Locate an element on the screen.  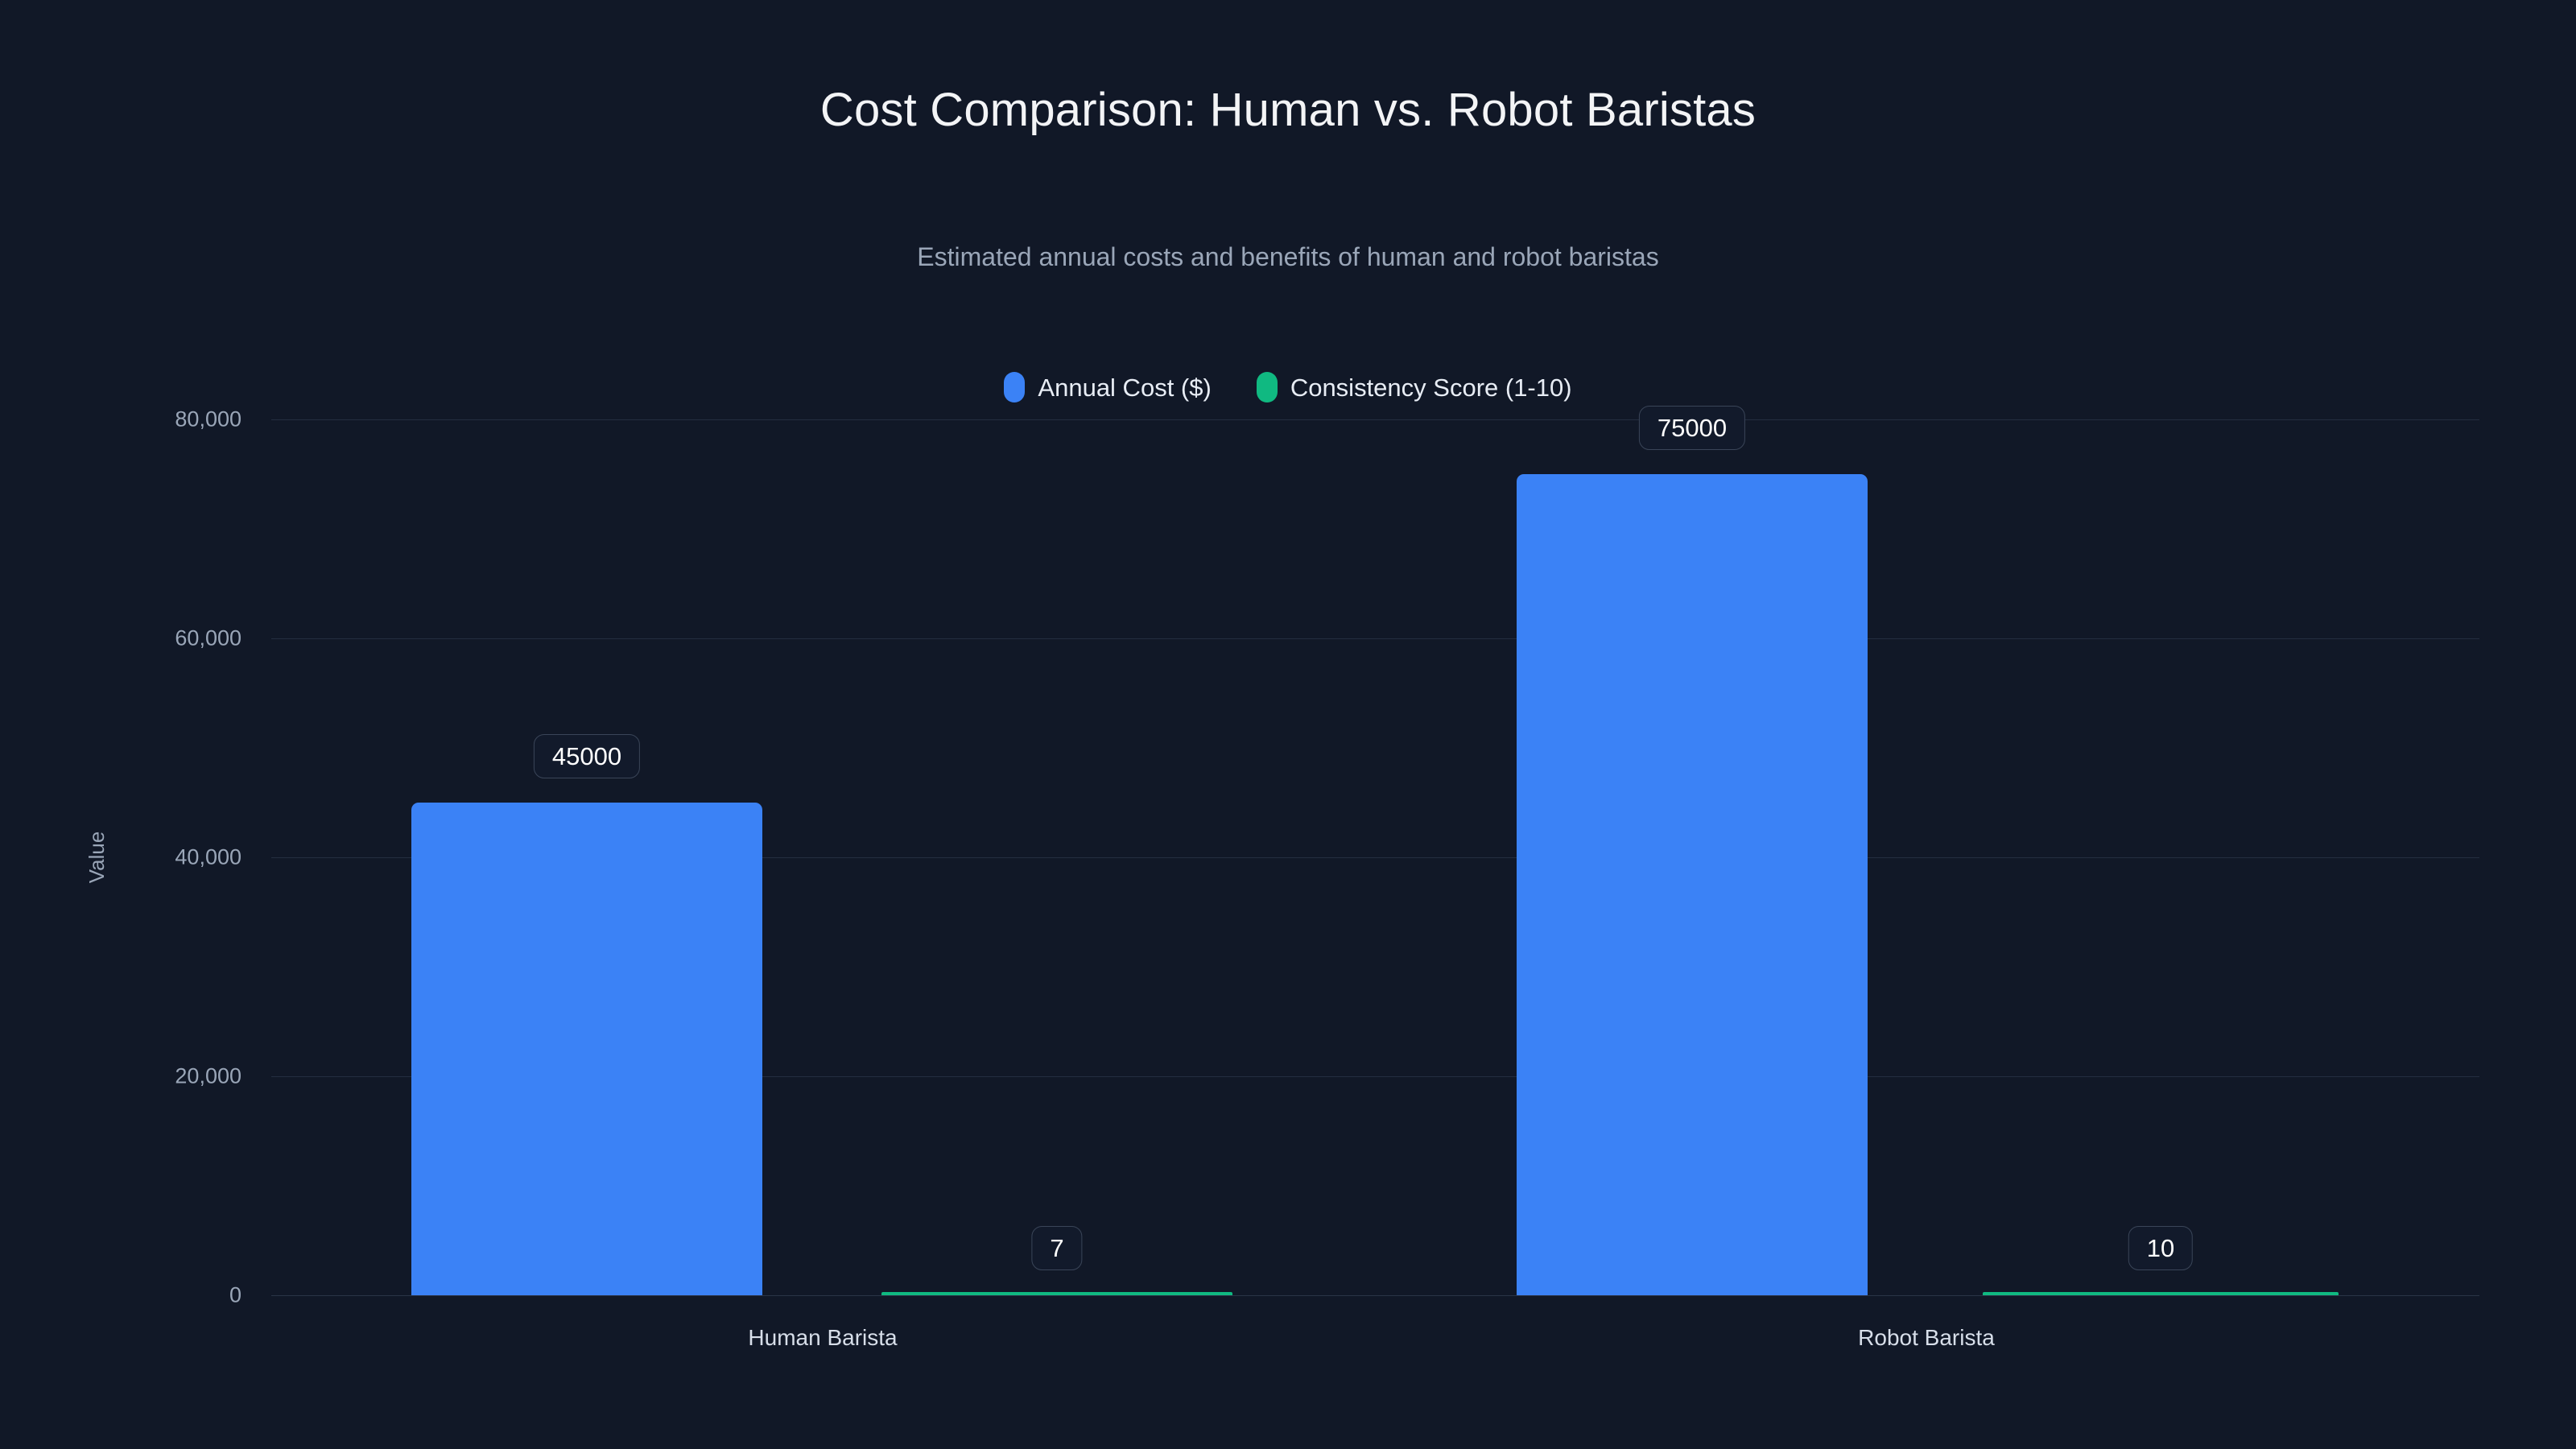
value-badge-human-consistency-score: 7 is located at coordinates (1057, 1248).